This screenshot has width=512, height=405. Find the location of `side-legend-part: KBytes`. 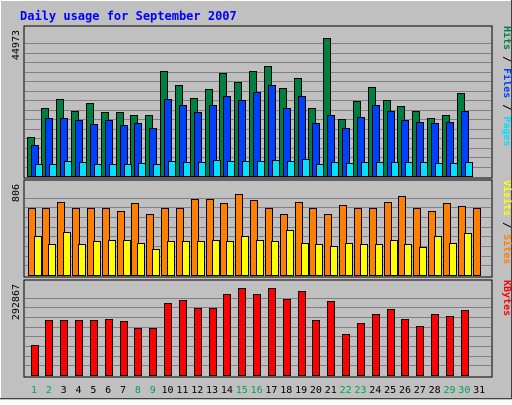

side-legend-part: KBytes is located at coordinates (506, 298).